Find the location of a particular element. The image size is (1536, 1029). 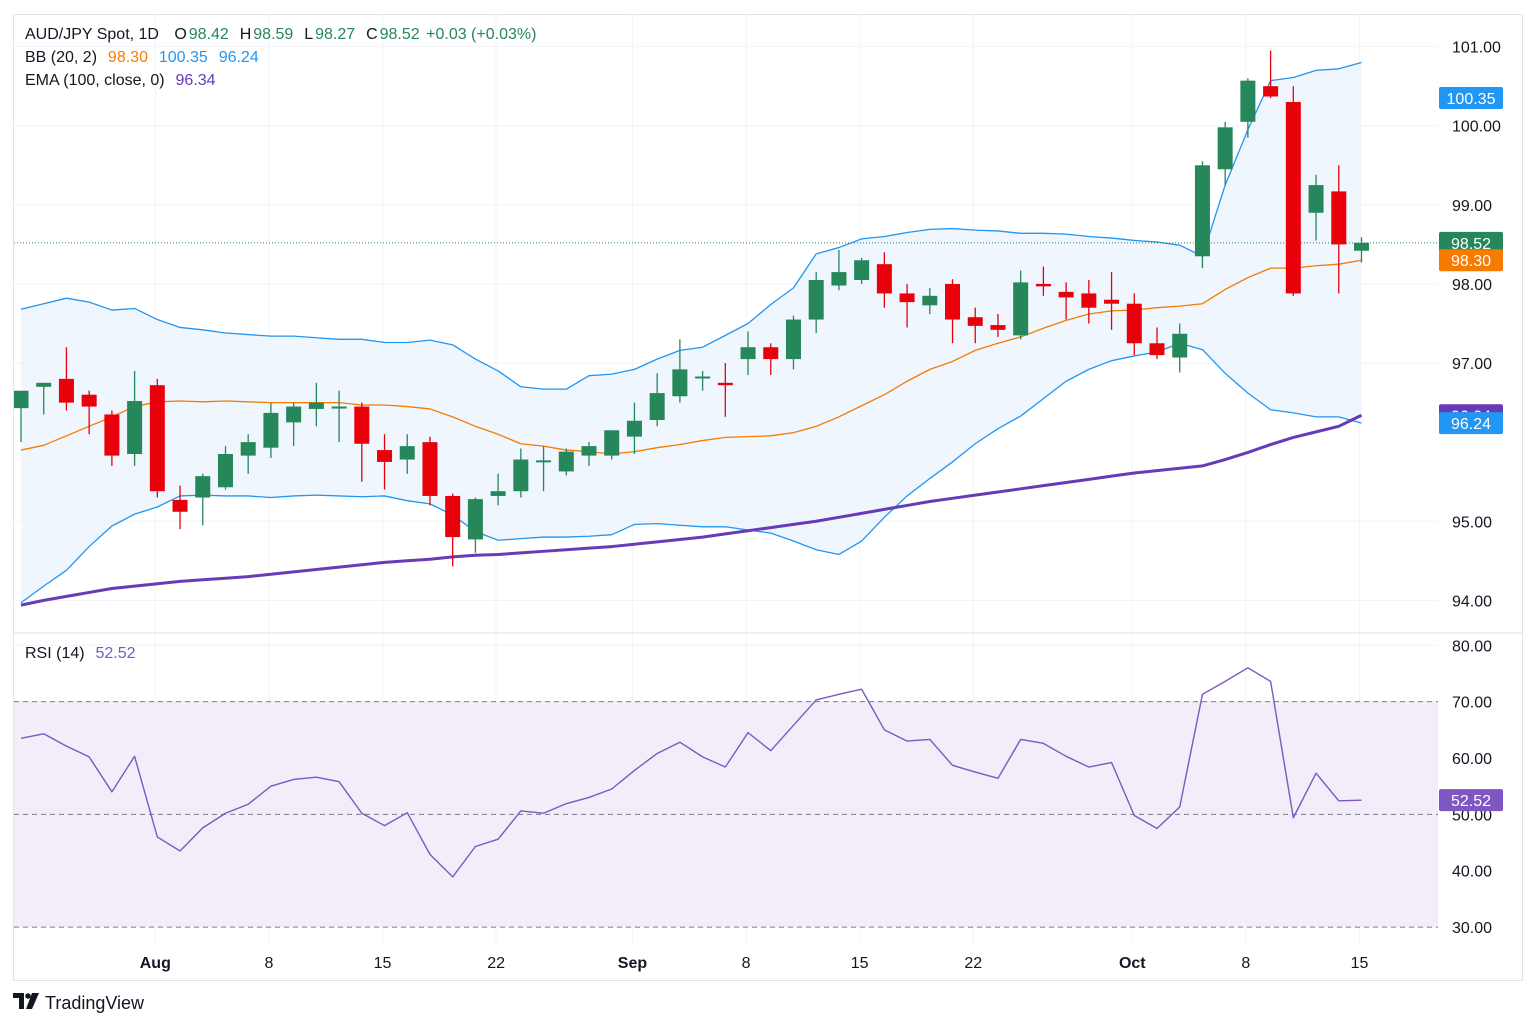

change-value: +0.03 (+0.03%) is located at coordinates (481, 34).